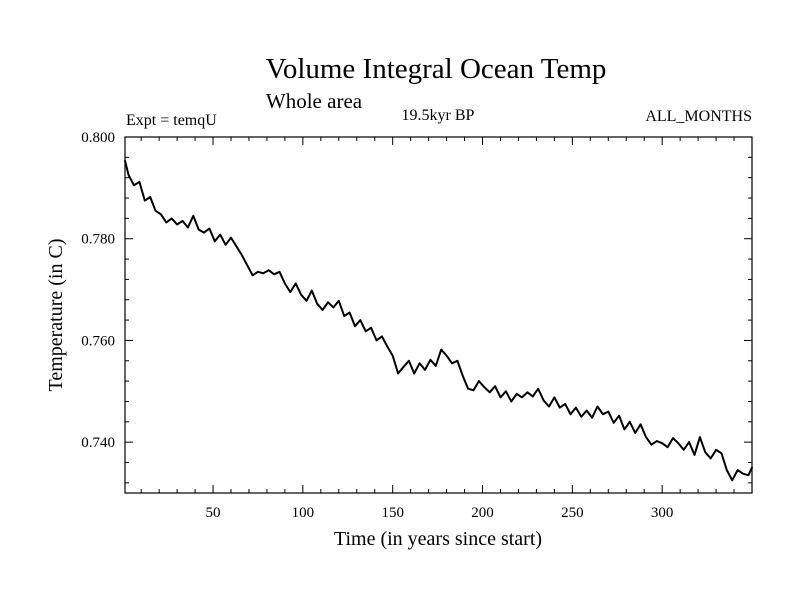  Describe the element at coordinates (436, 69) in the screenshot. I see `chart-title: Volume Integral Ocean Temp` at that location.